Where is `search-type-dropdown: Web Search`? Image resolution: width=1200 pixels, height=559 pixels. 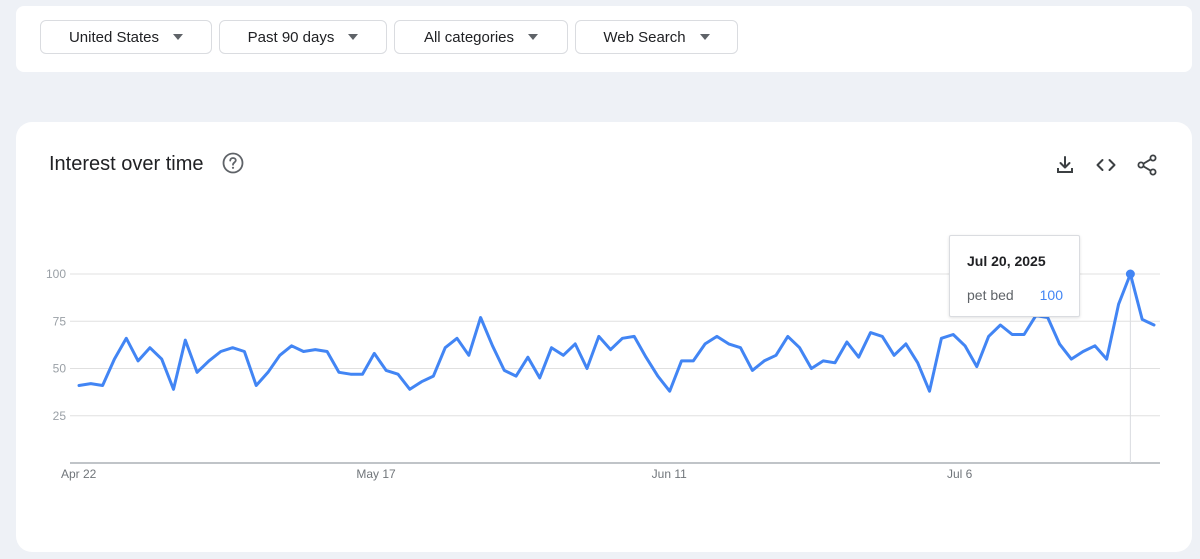 search-type-dropdown: Web Search is located at coordinates (656, 37).